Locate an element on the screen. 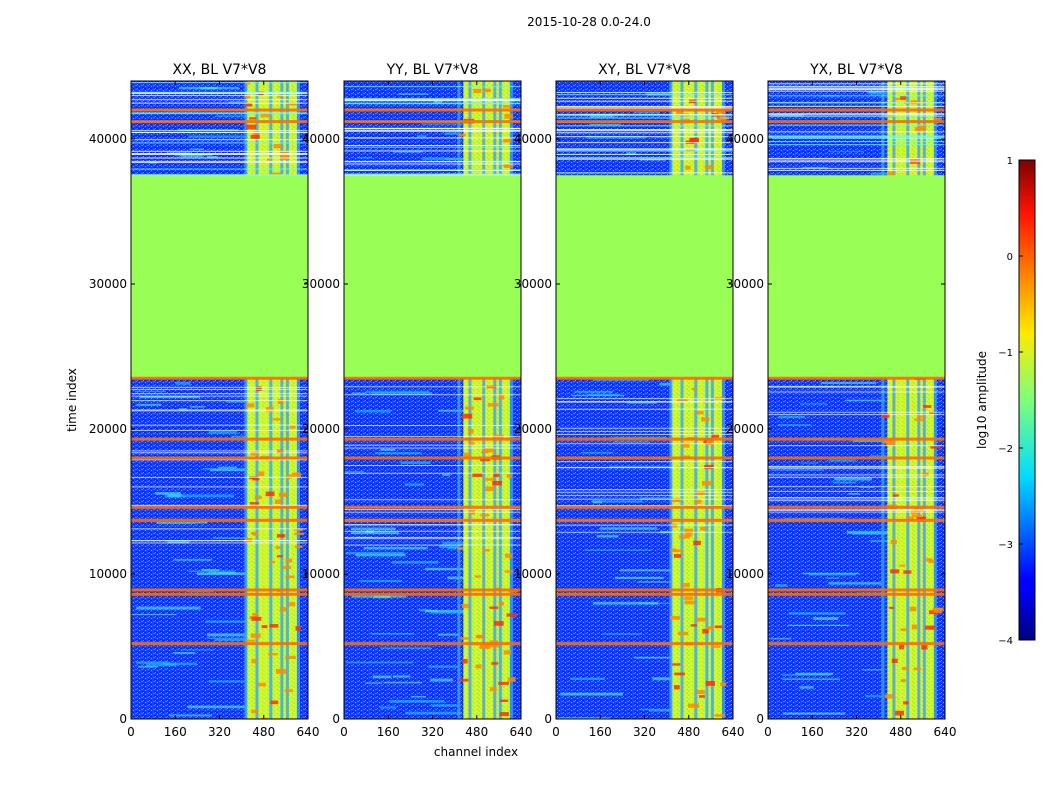 The image size is (1050, 800). panel-title: XX, BL V7*V8 is located at coordinates (220, 70).